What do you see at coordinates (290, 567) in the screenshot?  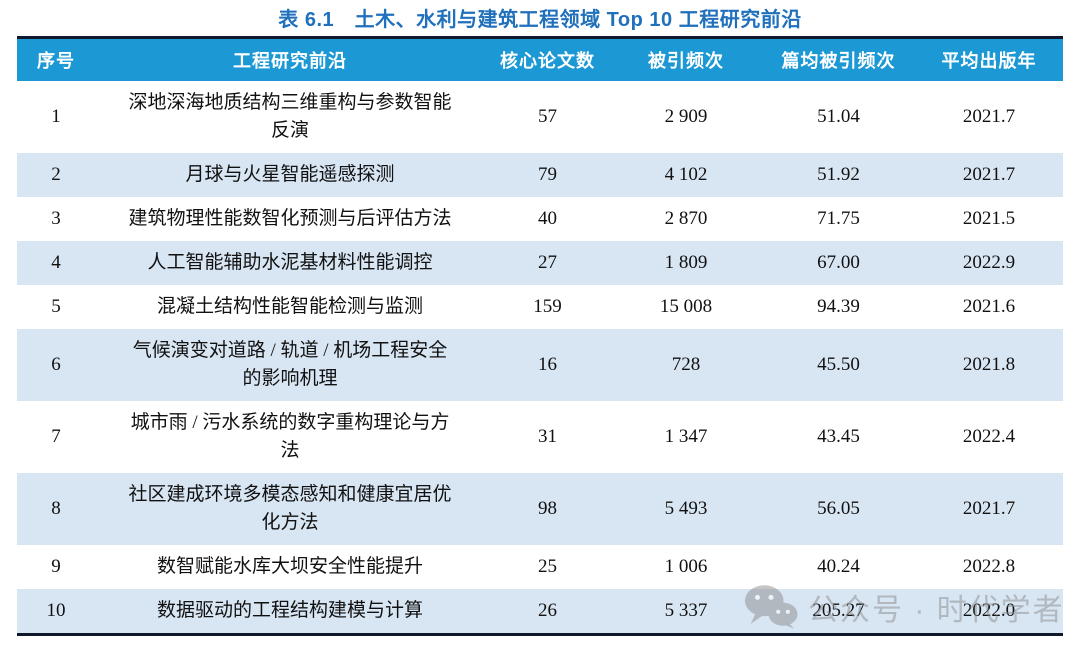 I see `cell-front-name: 数智赋能水库大坝安全性能提升` at bounding box center [290, 567].